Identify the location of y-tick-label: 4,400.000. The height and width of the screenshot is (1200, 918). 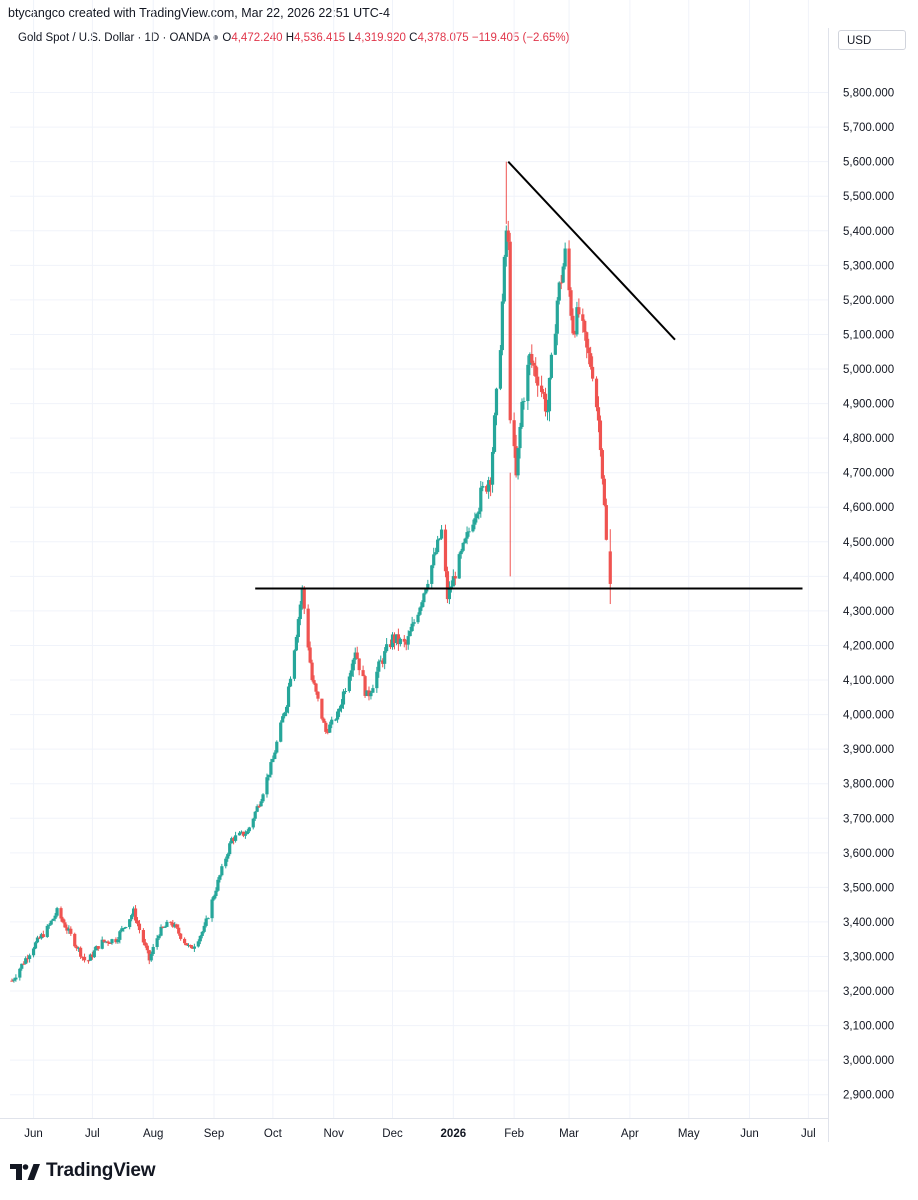
(868, 577).